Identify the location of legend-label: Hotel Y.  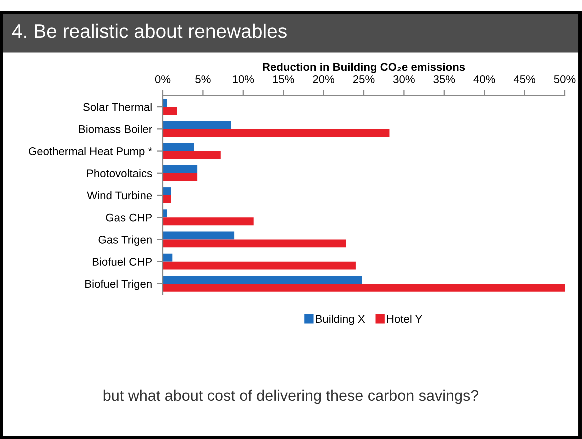
(404, 319).